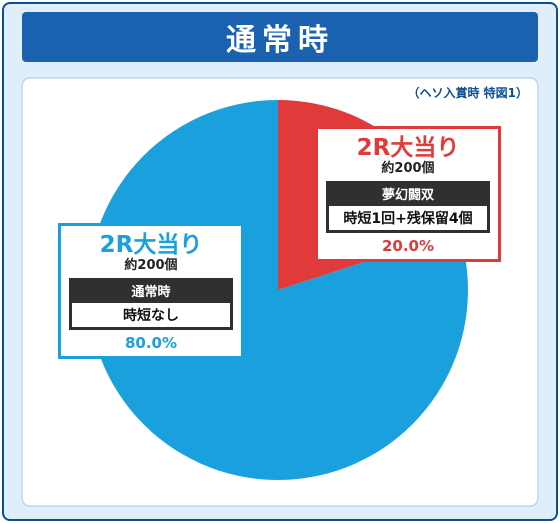 The image size is (560, 523). I want to click on slice-type: 夢幻闘双 時短1回+残保留4個, so click(408, 207).